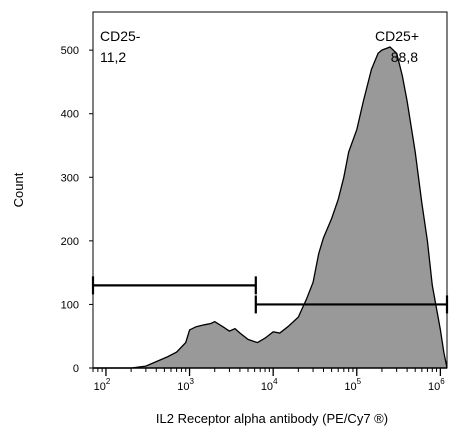  Describe the element at coordinates (120, 36) in the screenshot. I see `gate-label-cd25-neg-name: CD25-` at that location.